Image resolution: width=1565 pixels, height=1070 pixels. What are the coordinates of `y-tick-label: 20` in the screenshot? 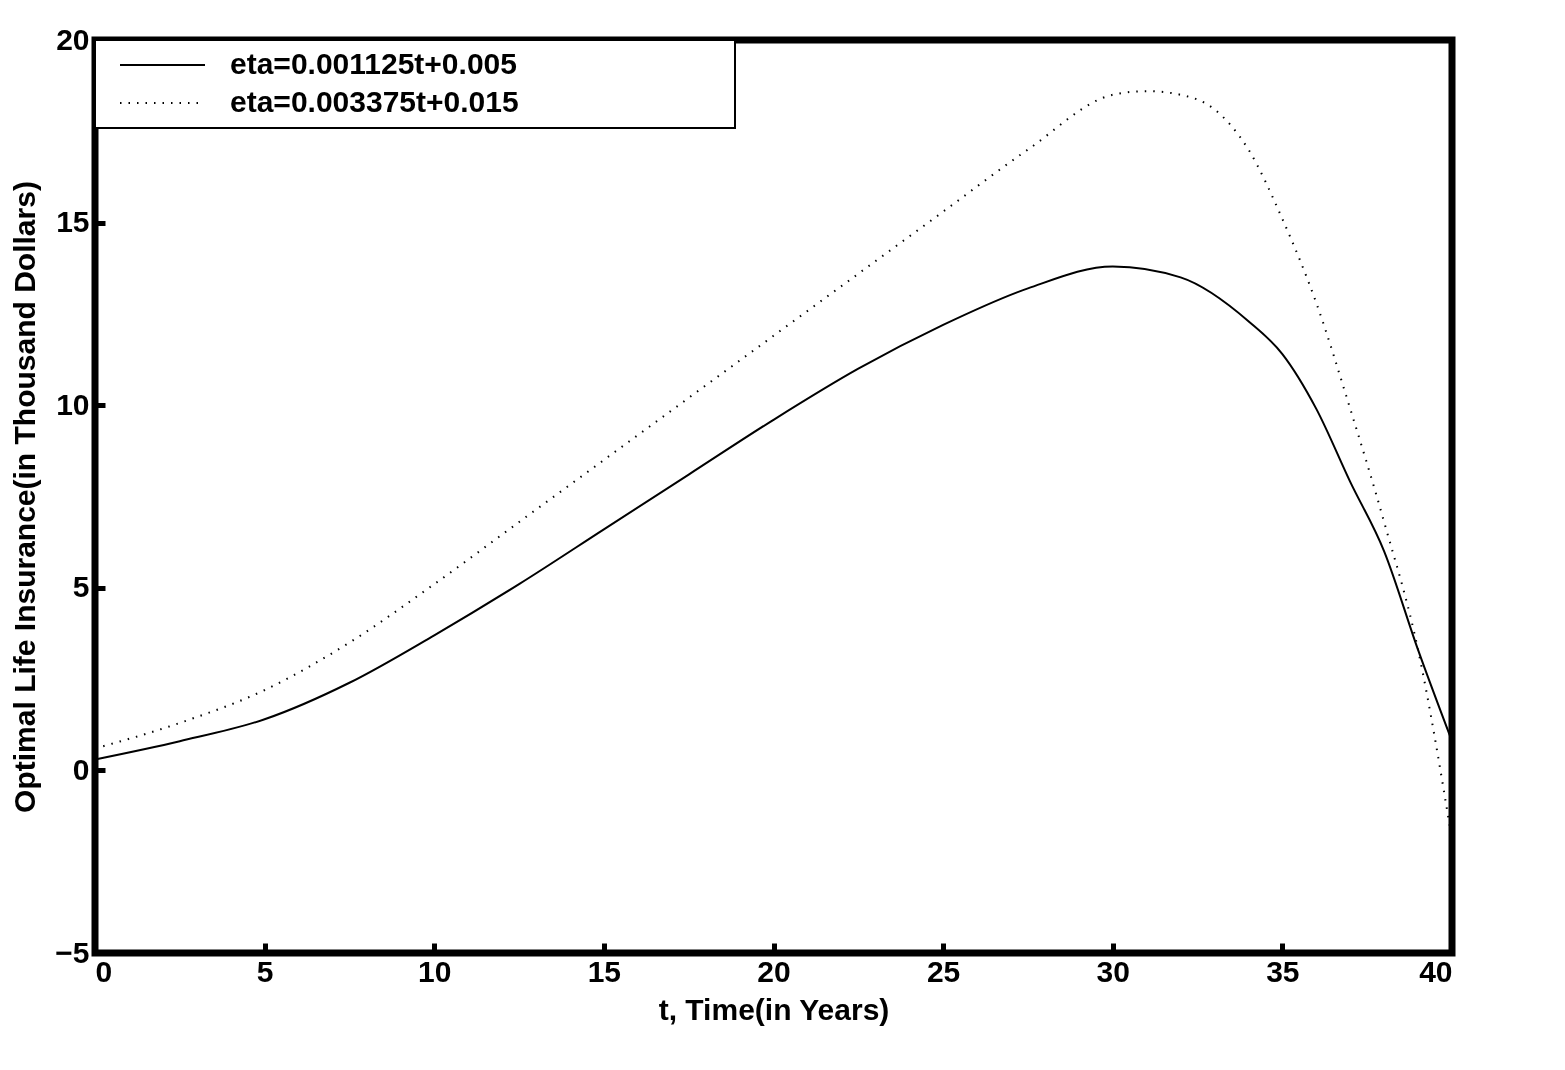 It's located at (73, 39).